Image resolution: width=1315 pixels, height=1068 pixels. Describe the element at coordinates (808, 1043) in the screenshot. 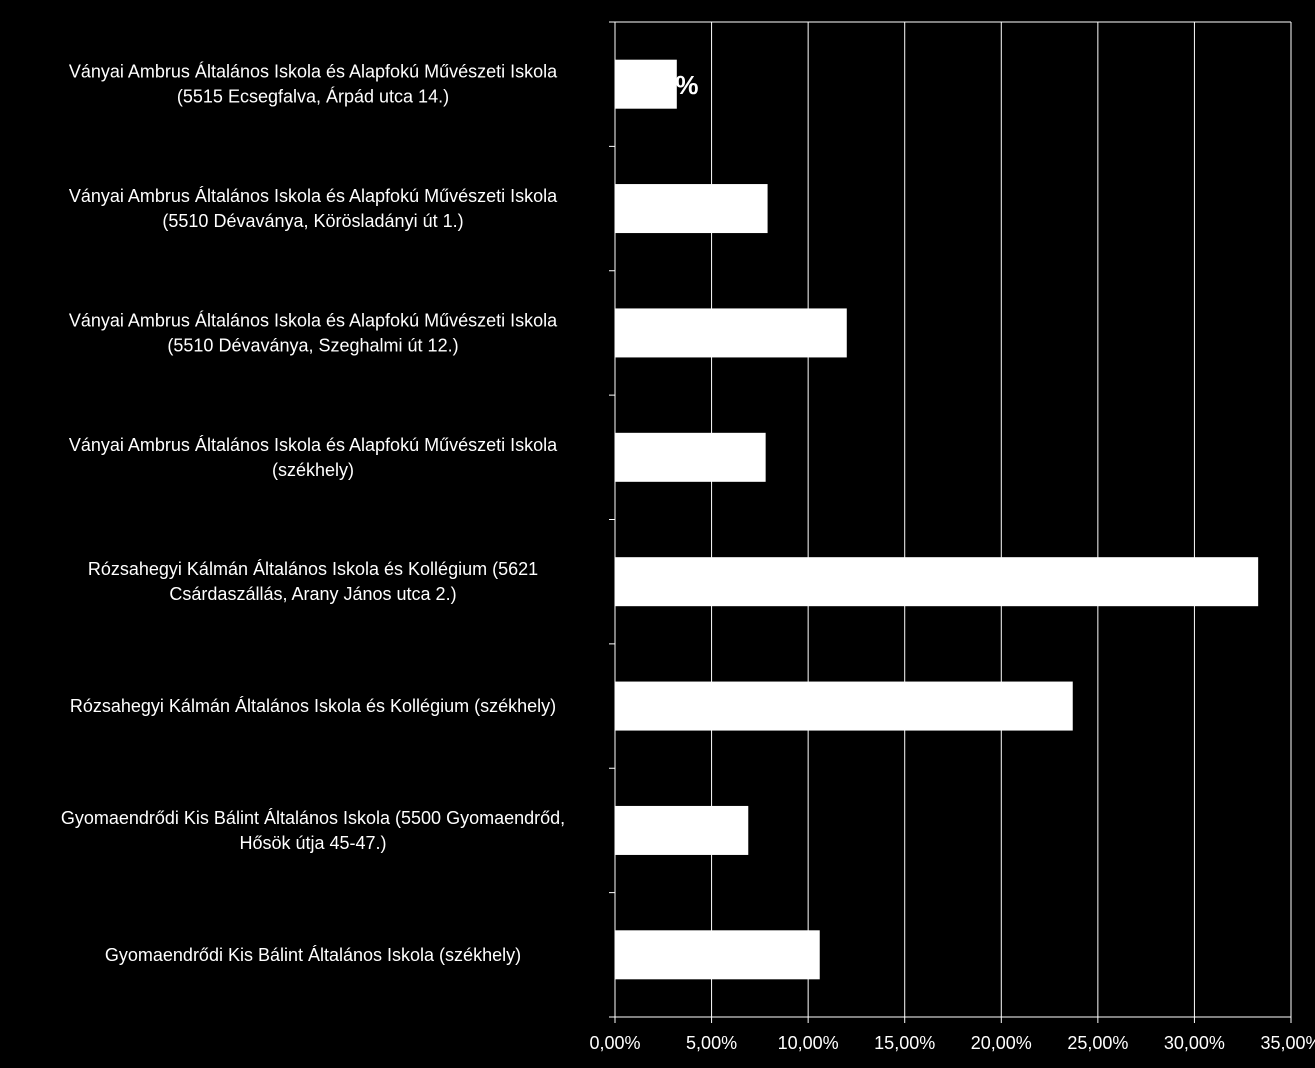

I see `x-tick-label: 10,00%` at that location.